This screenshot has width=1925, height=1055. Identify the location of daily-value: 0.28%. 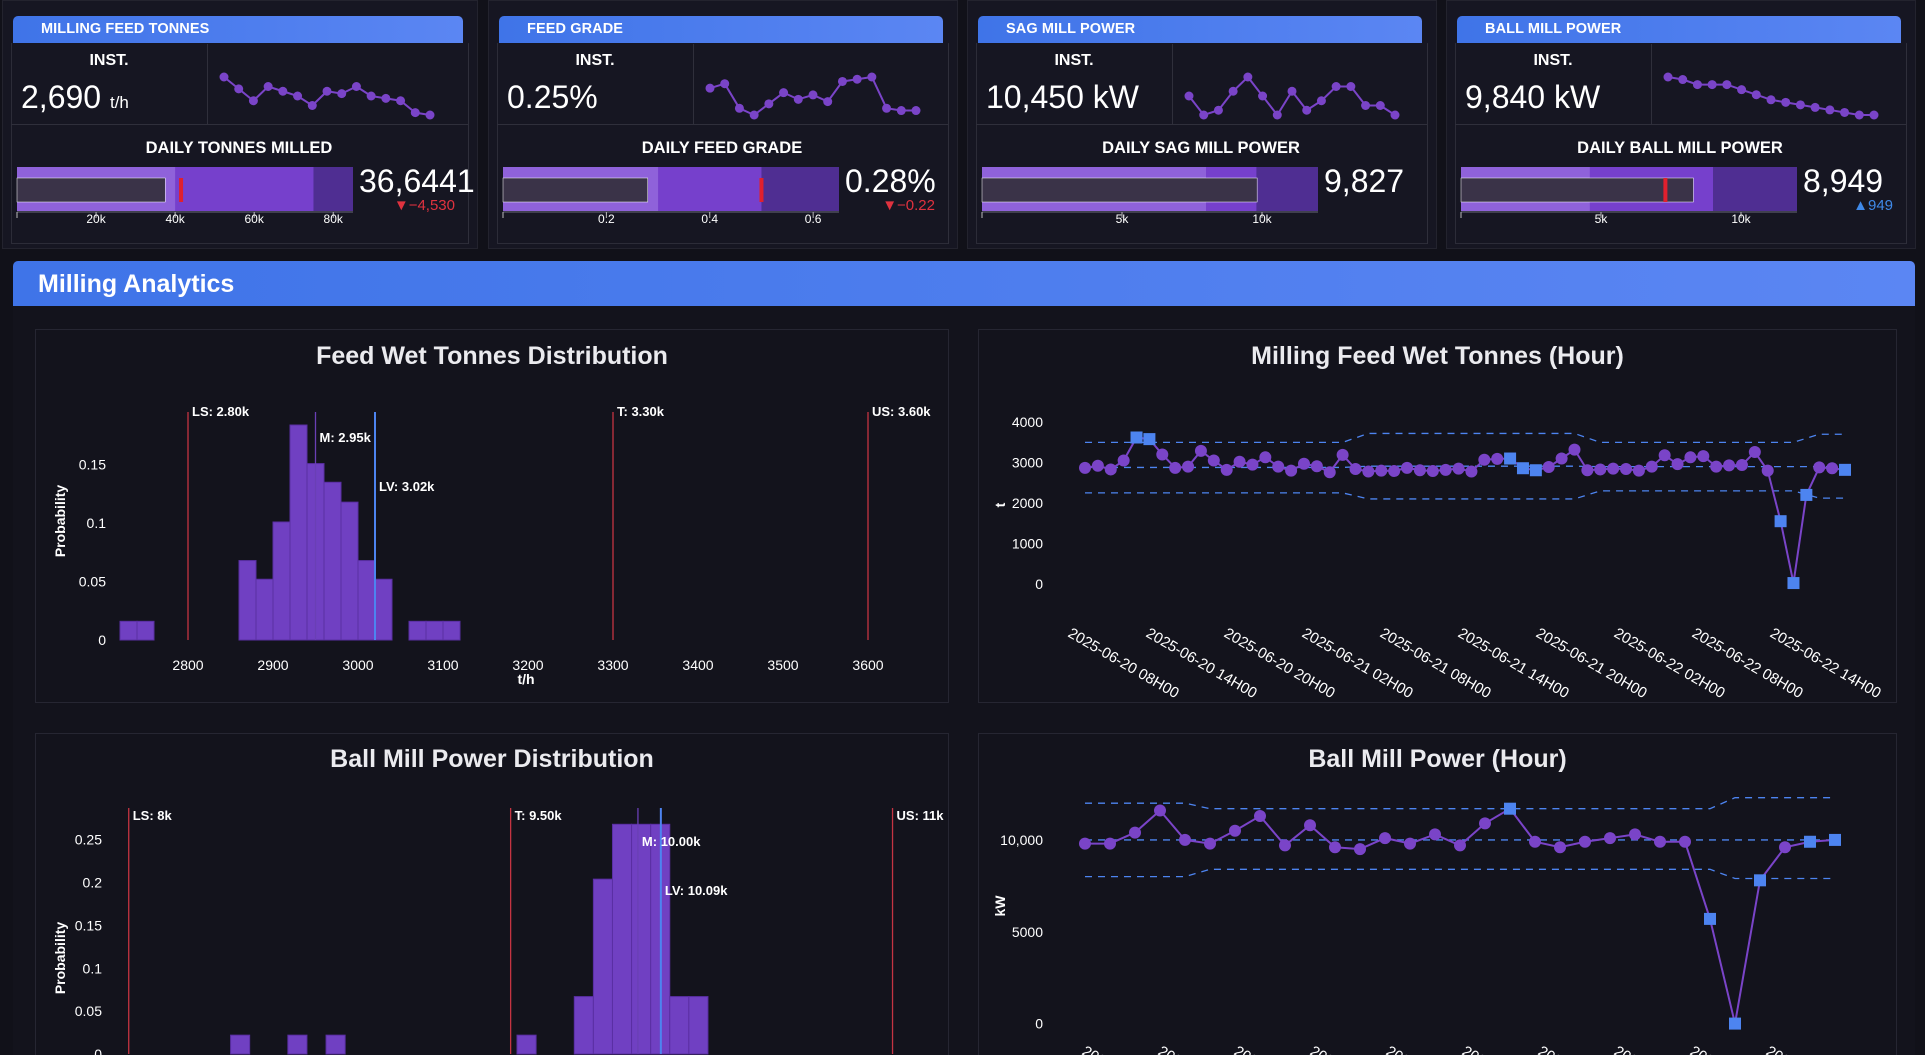
(890, 181).